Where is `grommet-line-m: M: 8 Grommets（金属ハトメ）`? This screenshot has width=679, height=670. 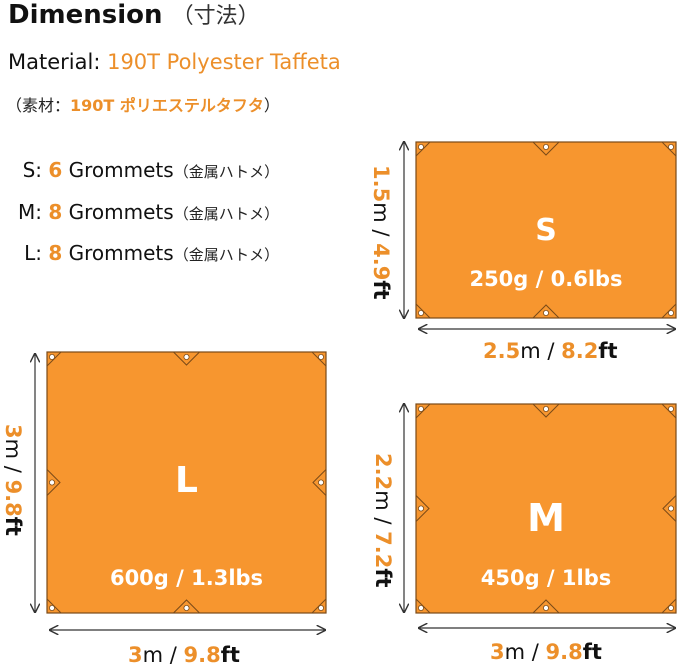
grommet-line-m: M: 8 Grommets（金属ハトメ） is located at coordinates (165, 212).